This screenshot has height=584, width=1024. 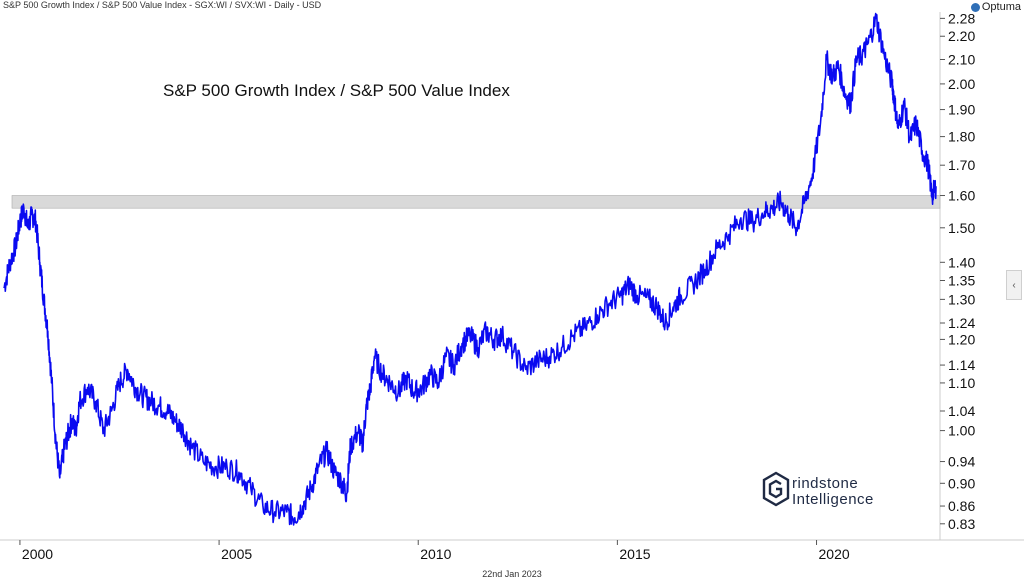 What do you see at coordinates (634, 554) in the screenshot?
I see `x-tick-label: 2015` at bounding box center [634, 554].